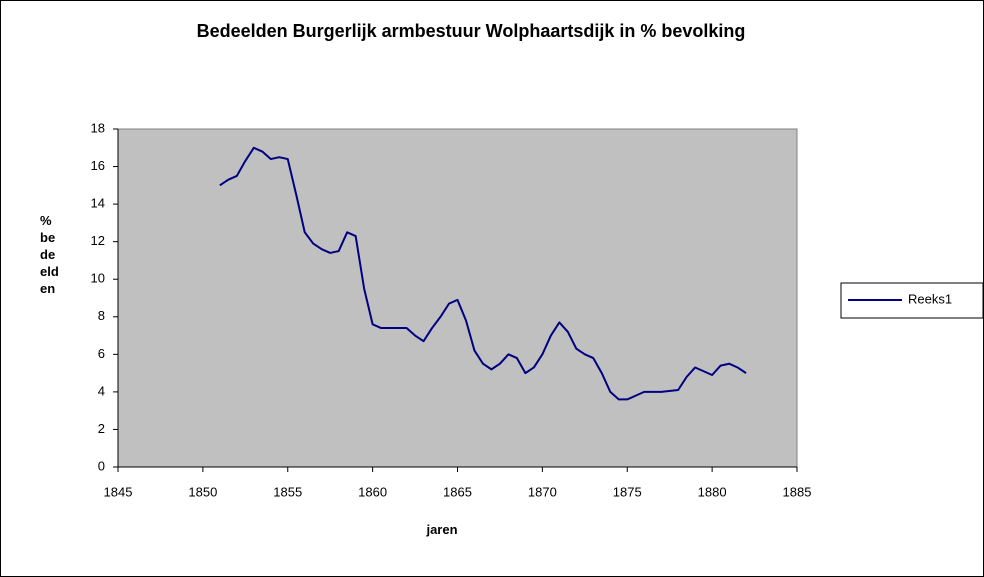 The image size is (984, 577). What do you see at coordinates (287, 491) in the screenshot?
I see `x-tick-label: 1855` at bounding box center [287, 491].